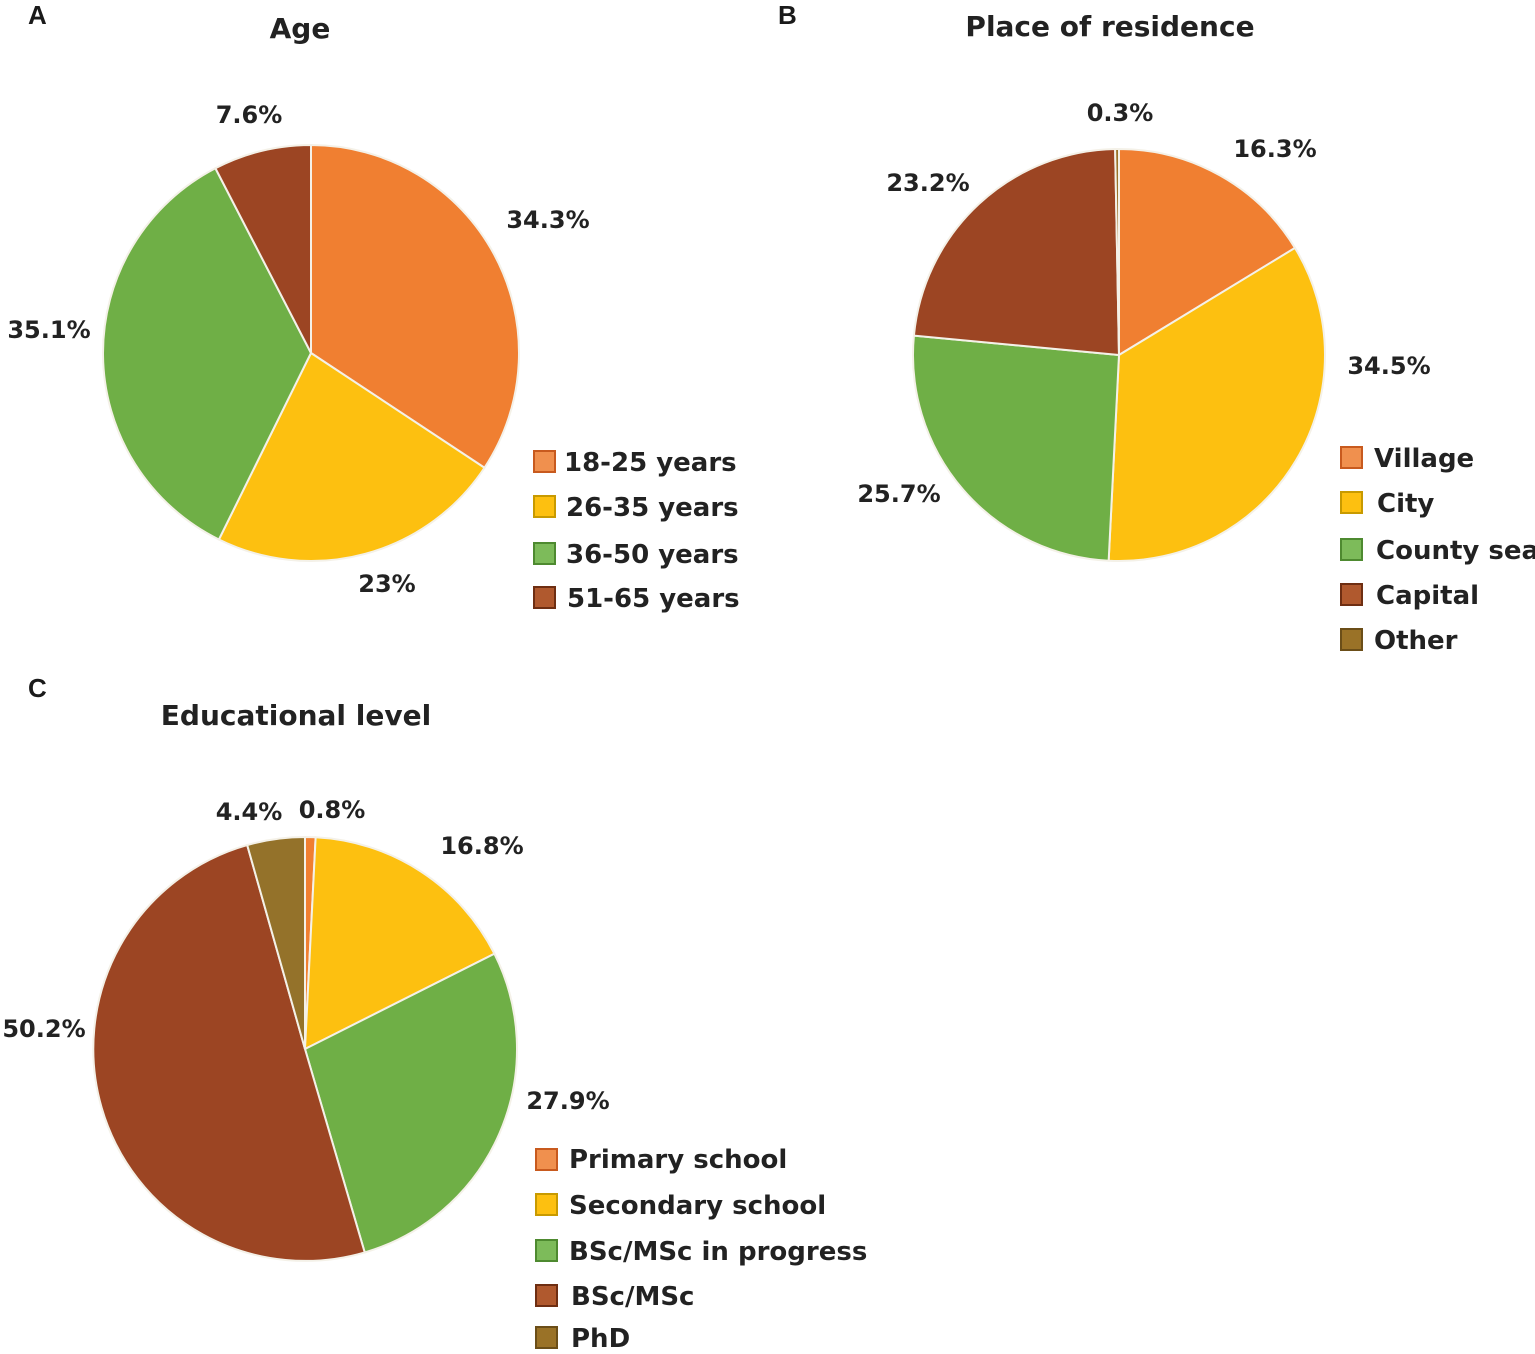 The width and height of the screenshot is (1535, 1354). Describe the element at coordinates (652, 555) in the screenshot. I see `legend-label-36-50: 36-50 years` at that location.